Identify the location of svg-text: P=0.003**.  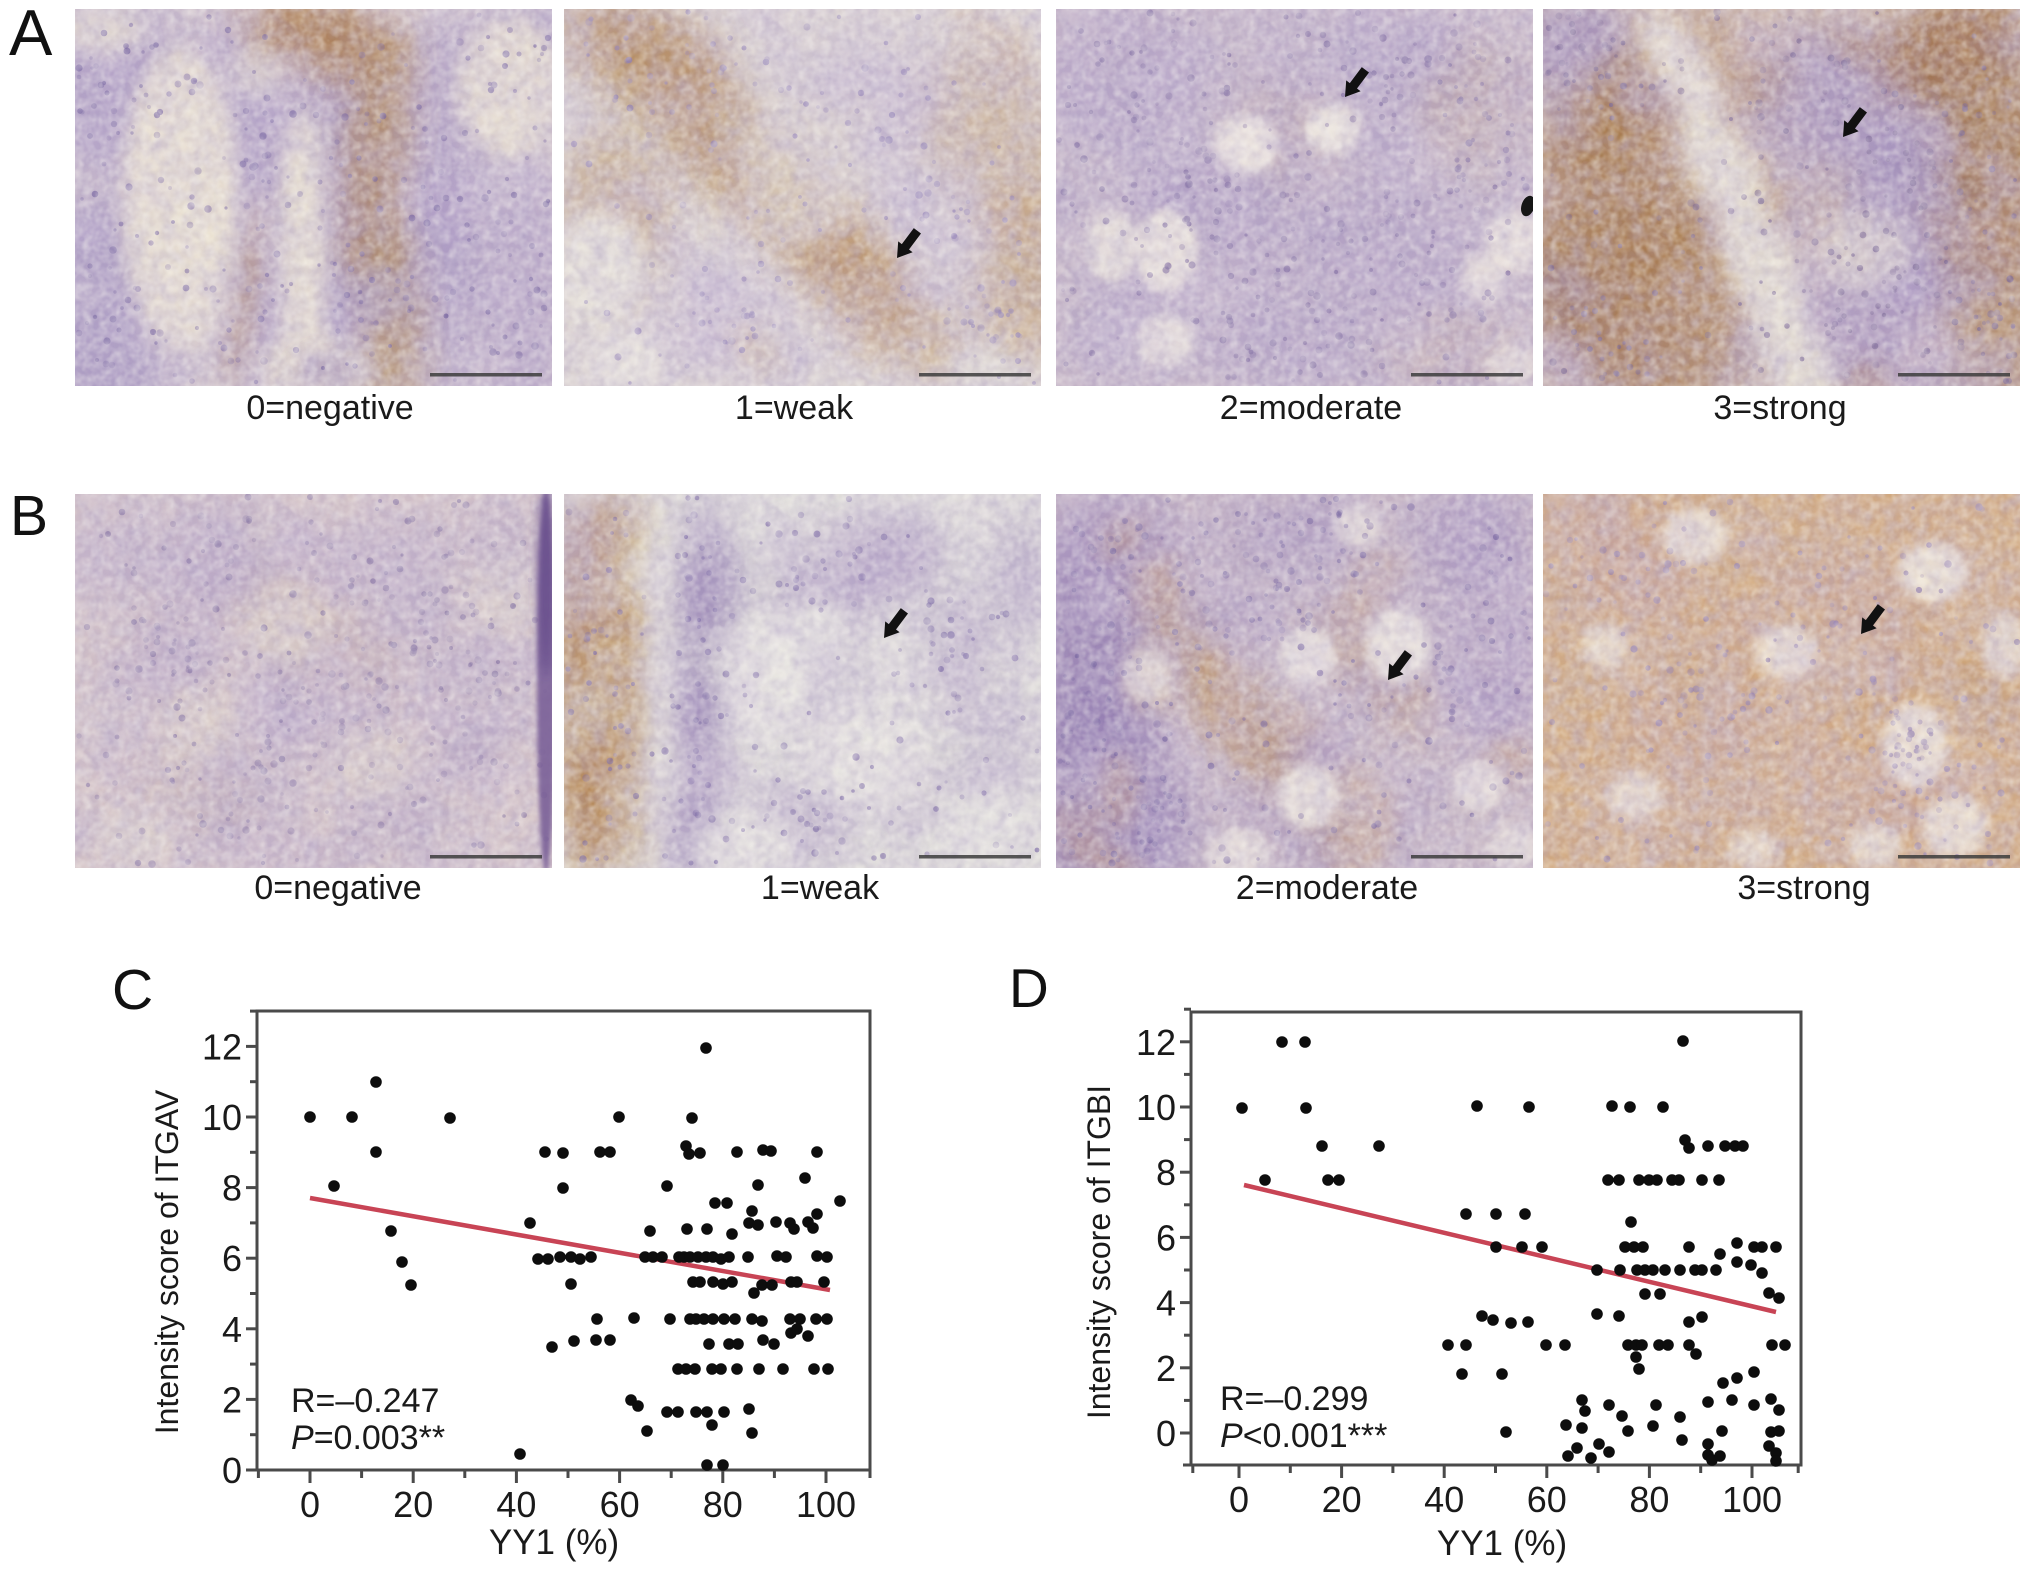
(368, 1438).